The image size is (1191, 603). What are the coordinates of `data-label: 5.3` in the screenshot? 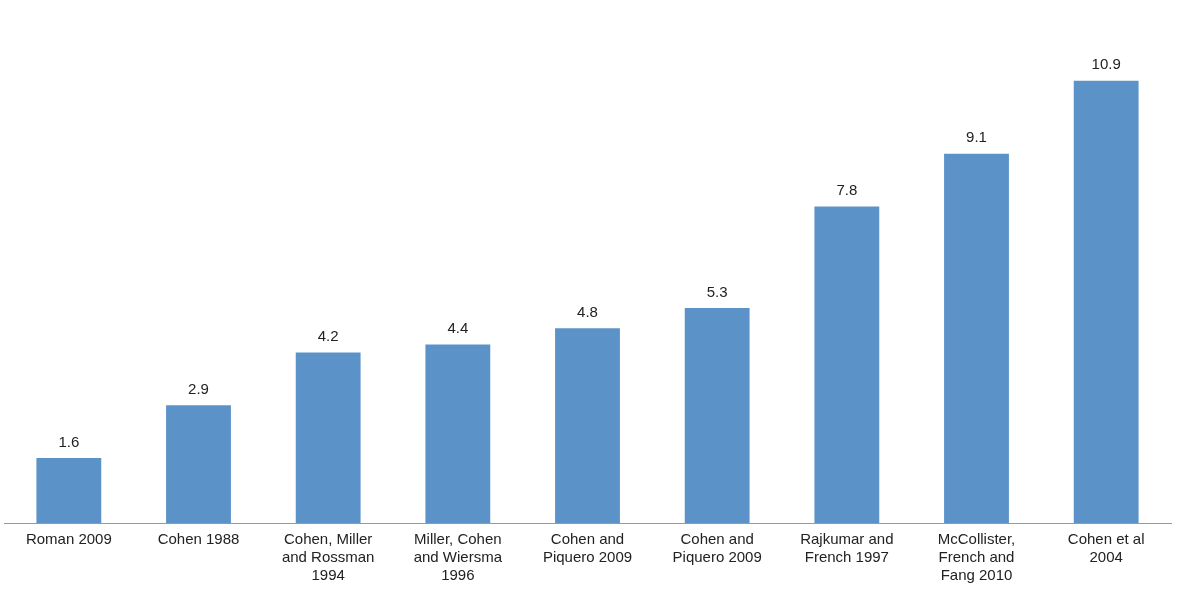 It's located at (717, 291).